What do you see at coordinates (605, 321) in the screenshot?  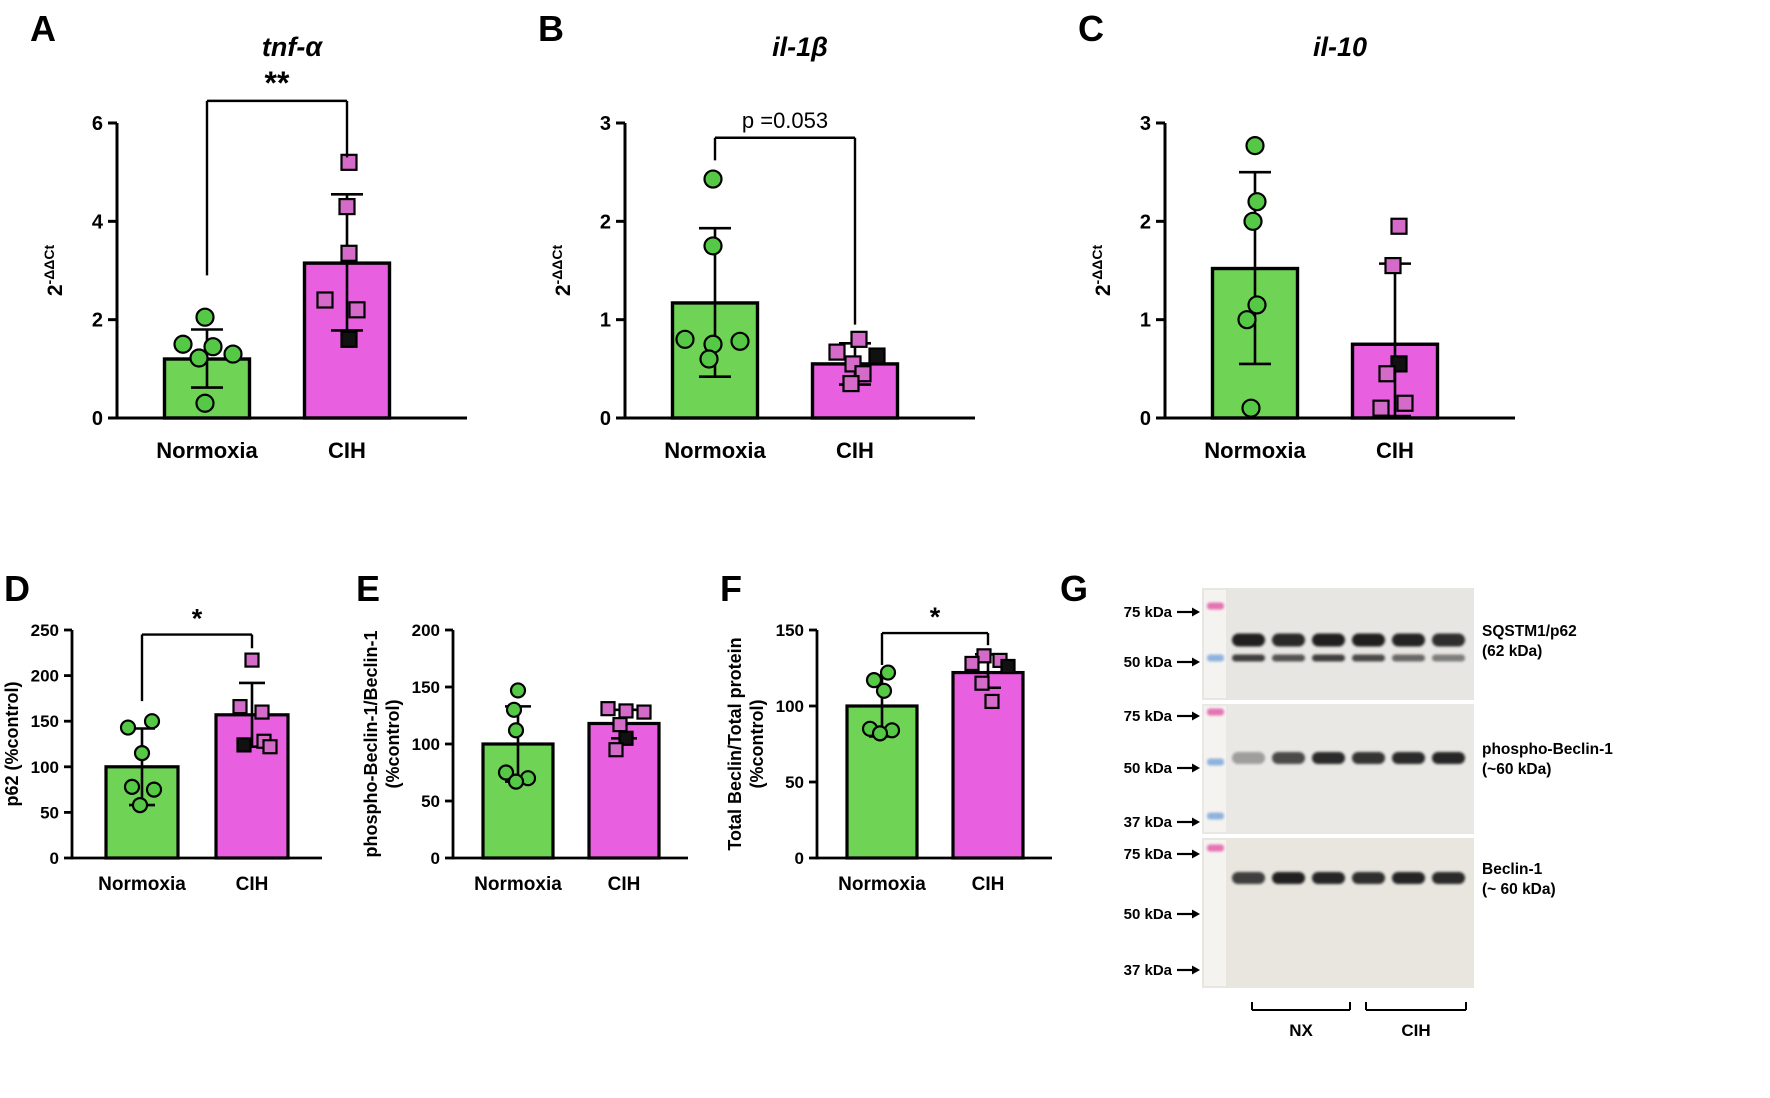 I see `y-tick-label: 1` at bounding box center [605, 321].